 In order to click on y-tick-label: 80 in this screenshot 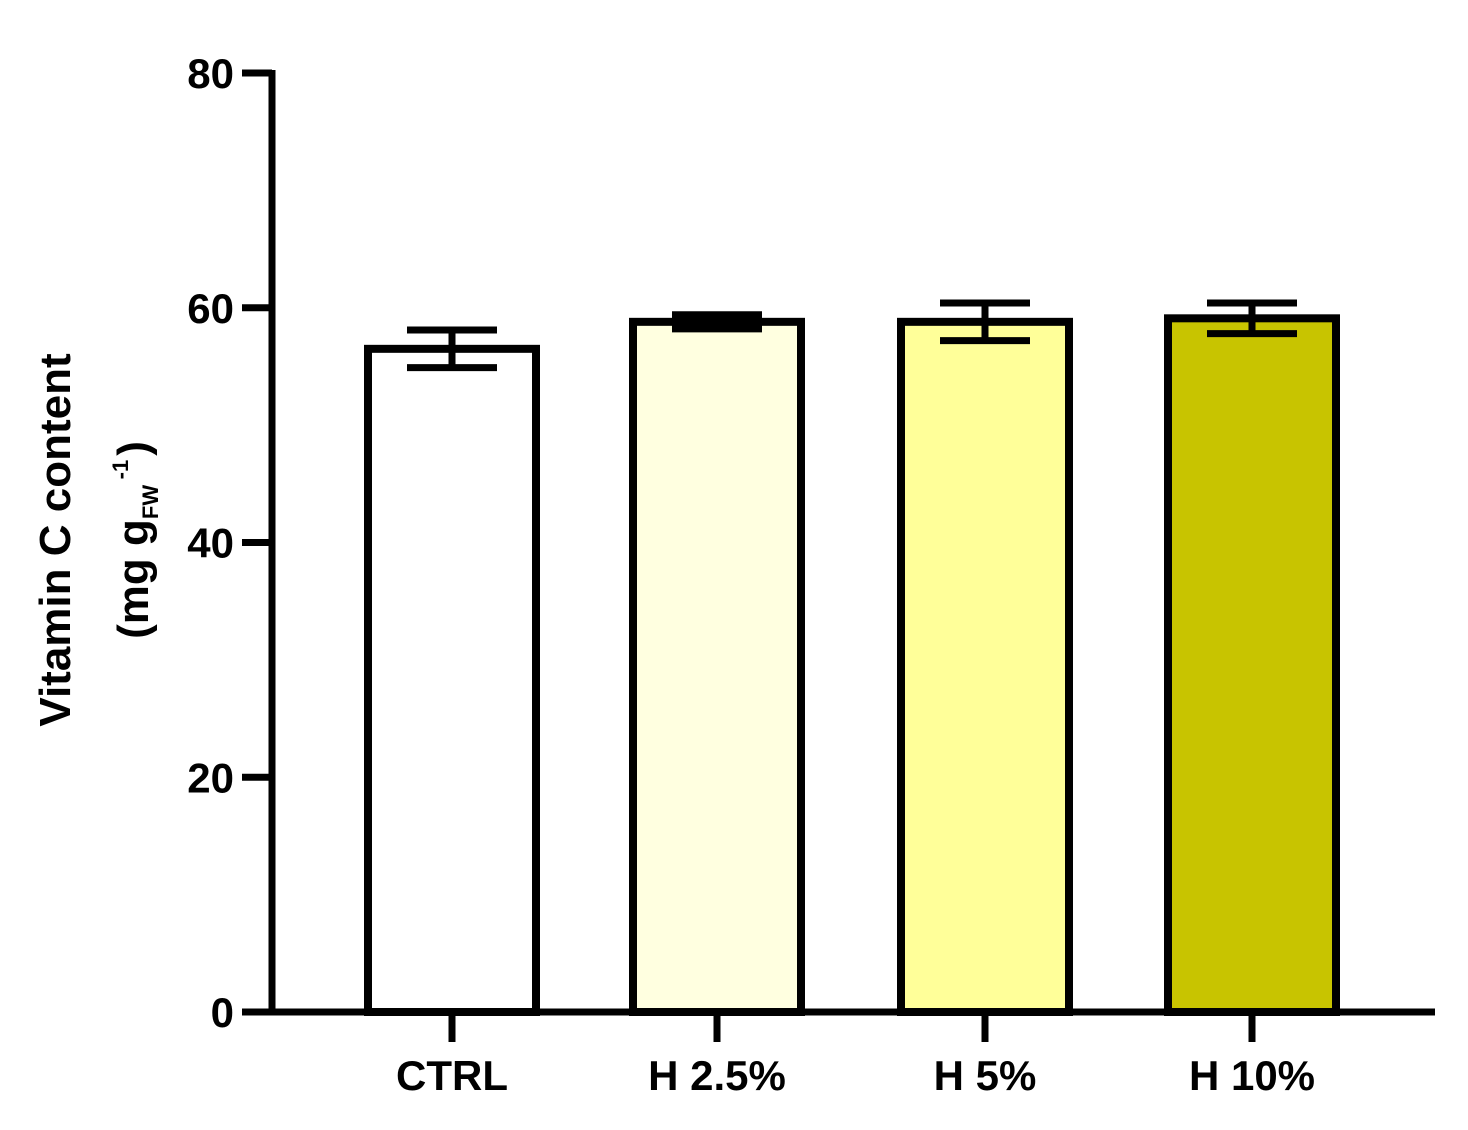, I will do `click(210, 73)`.